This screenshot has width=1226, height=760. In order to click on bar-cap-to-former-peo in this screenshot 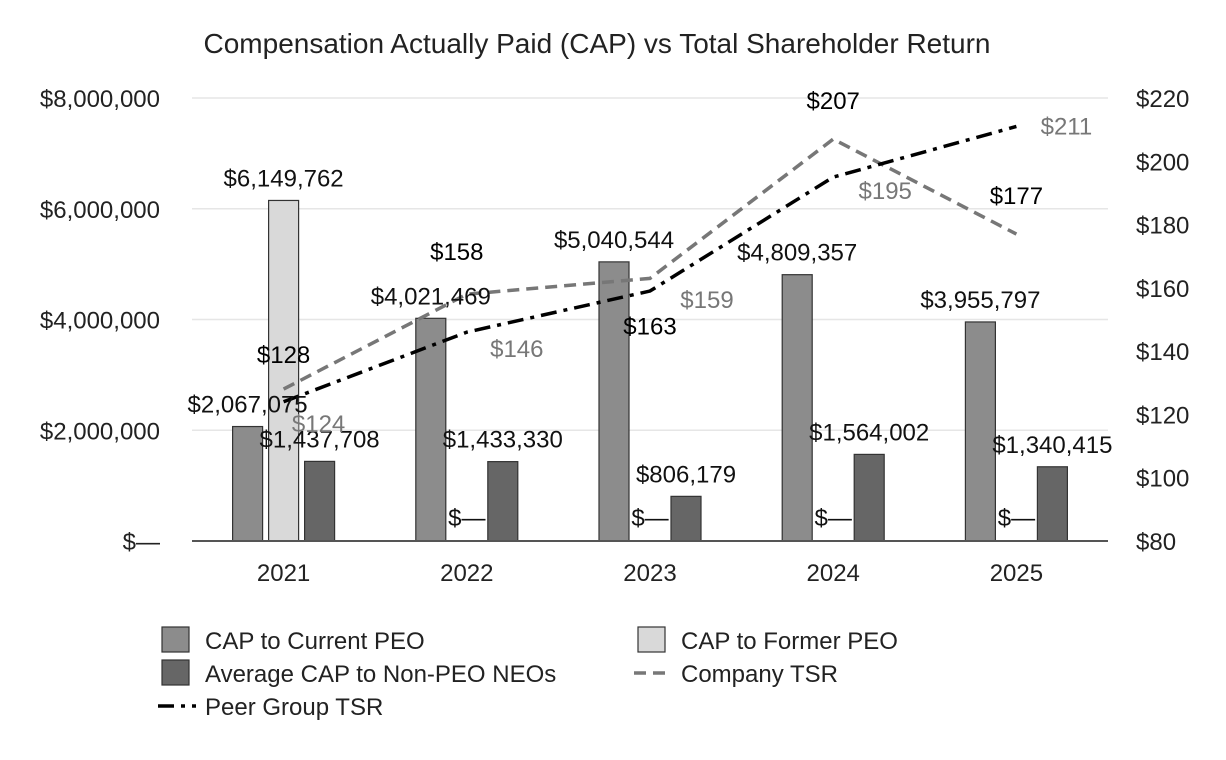, I will do `click(284, 370)`.